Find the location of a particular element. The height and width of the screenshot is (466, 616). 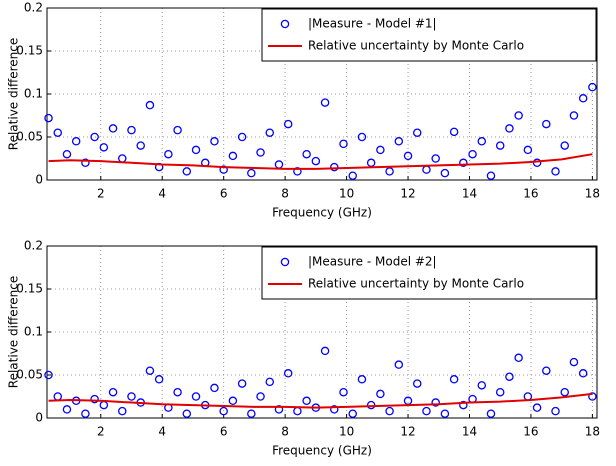

legend-box is located at coordinates (429, 273).